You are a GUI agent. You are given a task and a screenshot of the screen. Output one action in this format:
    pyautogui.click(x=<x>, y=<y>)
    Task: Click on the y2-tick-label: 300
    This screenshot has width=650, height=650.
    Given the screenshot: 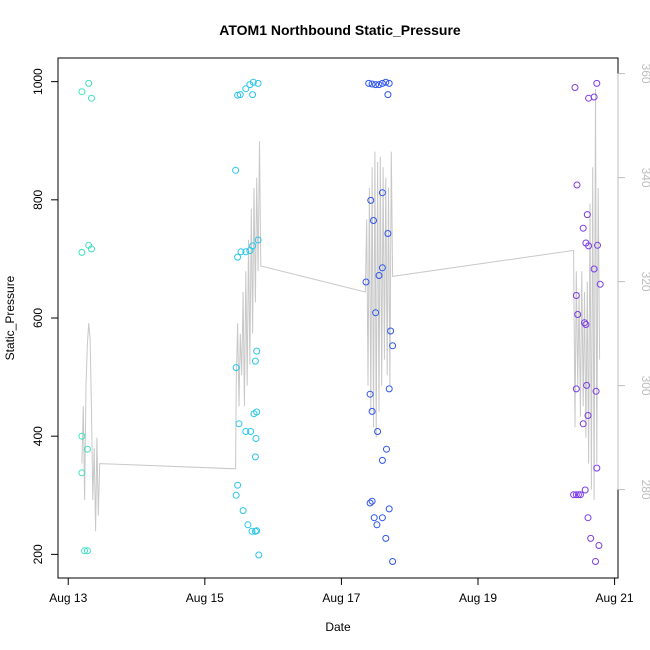 What is the action you would take?
    pyautogui.click(x=644, y=386)
    